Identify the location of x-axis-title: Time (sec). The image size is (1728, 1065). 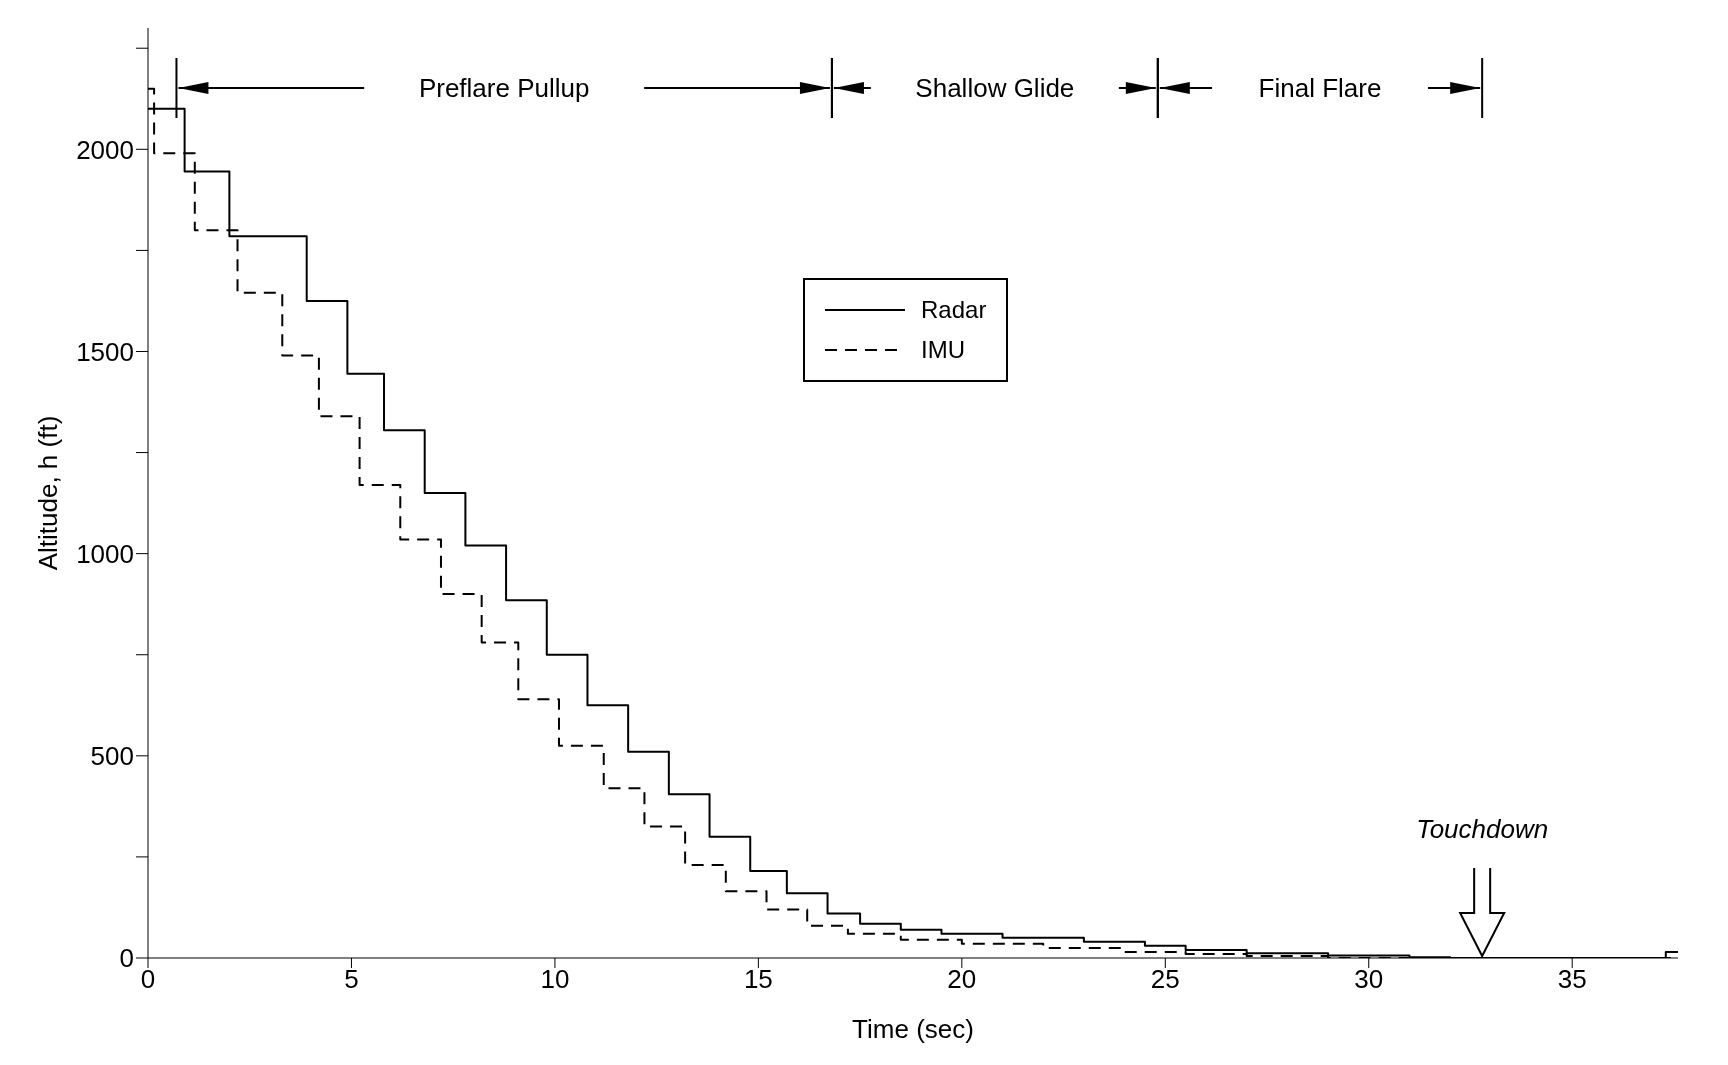
(913, 1029).